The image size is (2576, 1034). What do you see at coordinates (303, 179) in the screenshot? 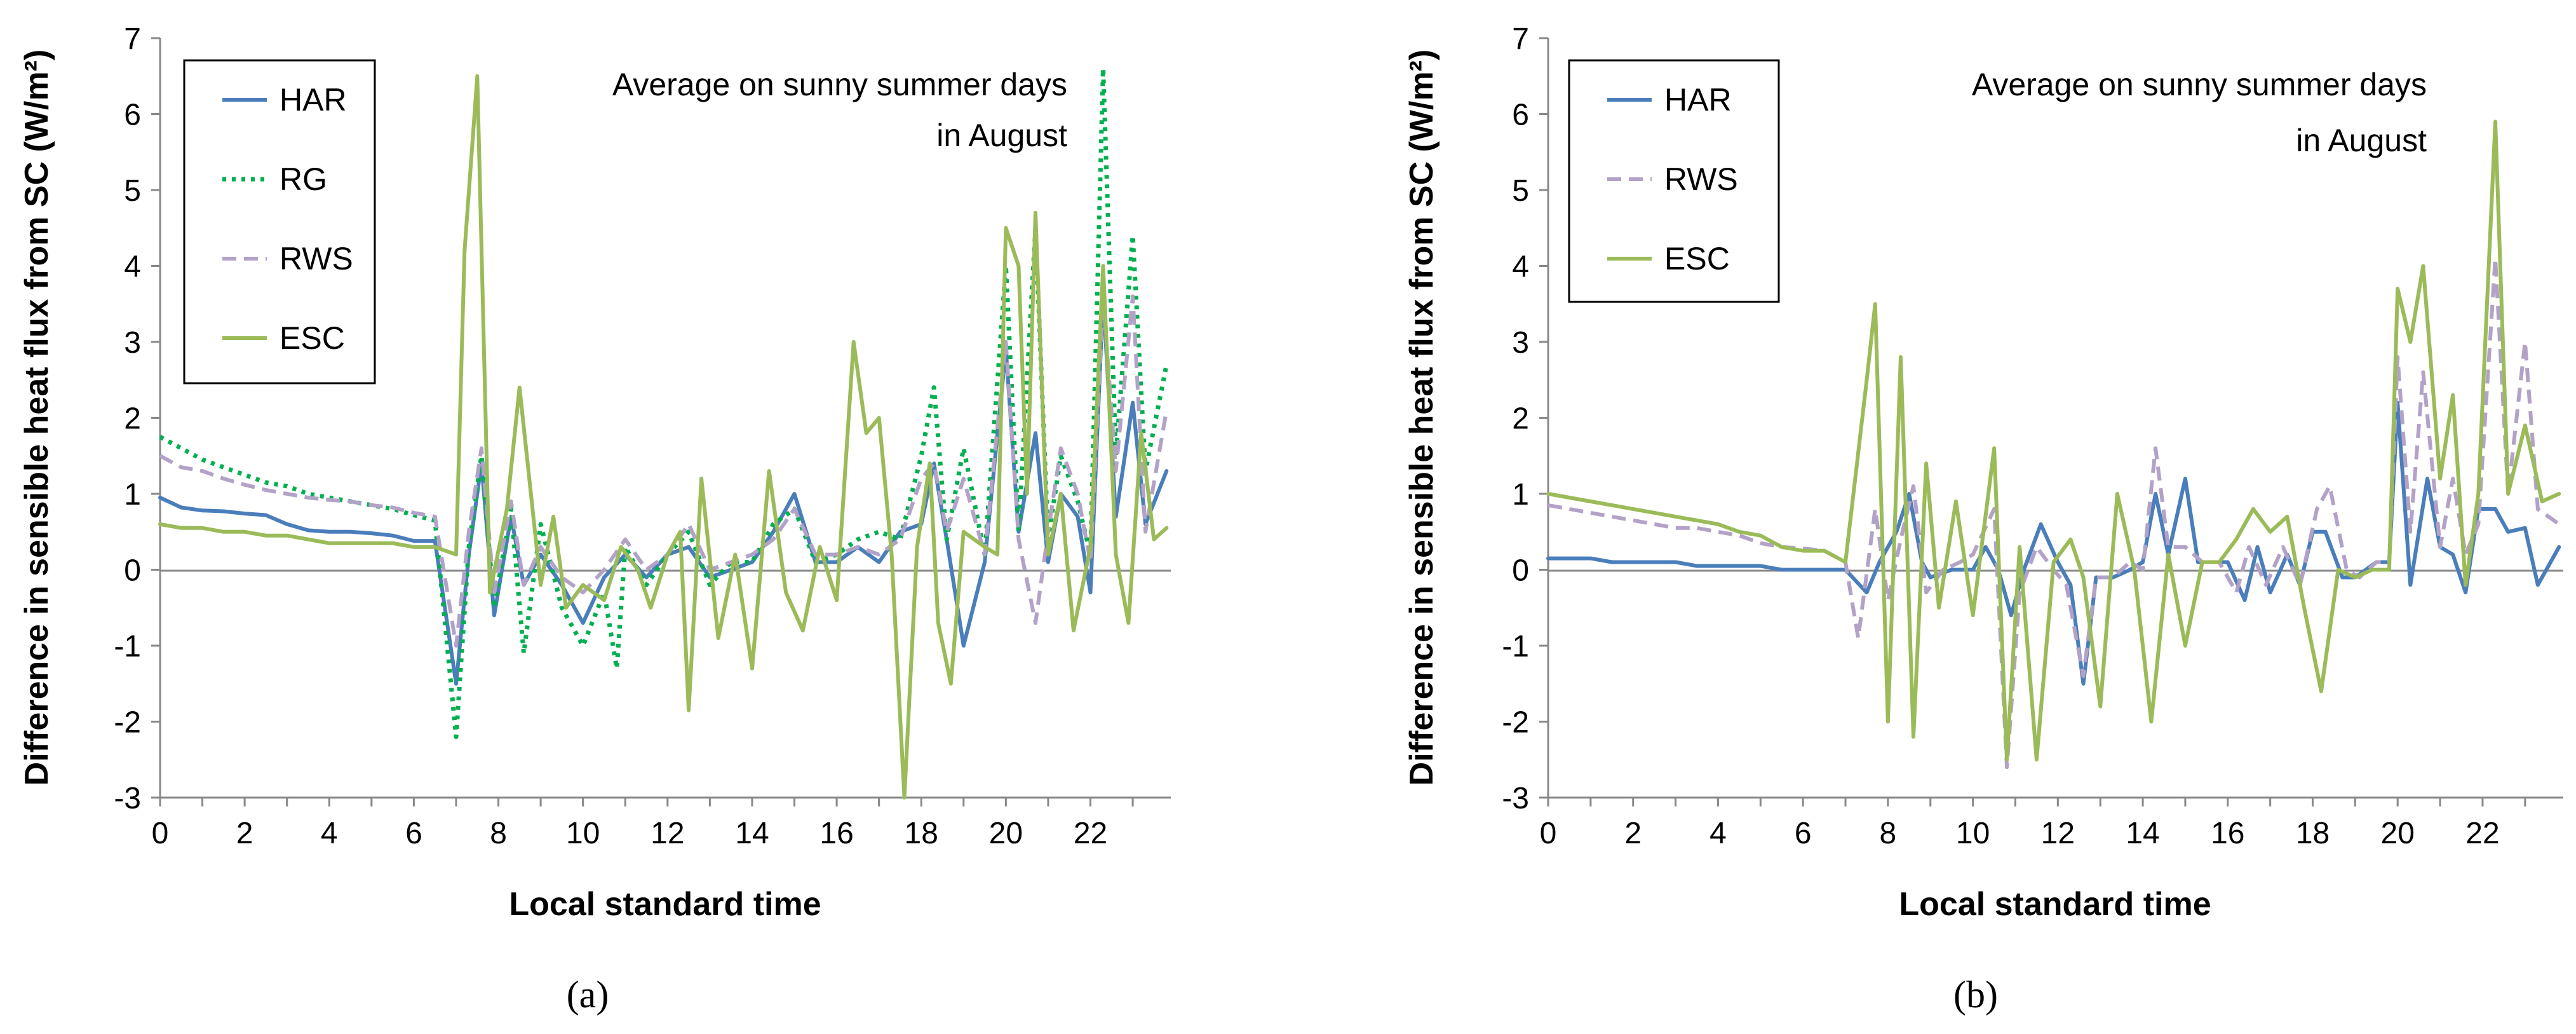
I see `legend-label-rg: RG` at bounding box center [303, 179].